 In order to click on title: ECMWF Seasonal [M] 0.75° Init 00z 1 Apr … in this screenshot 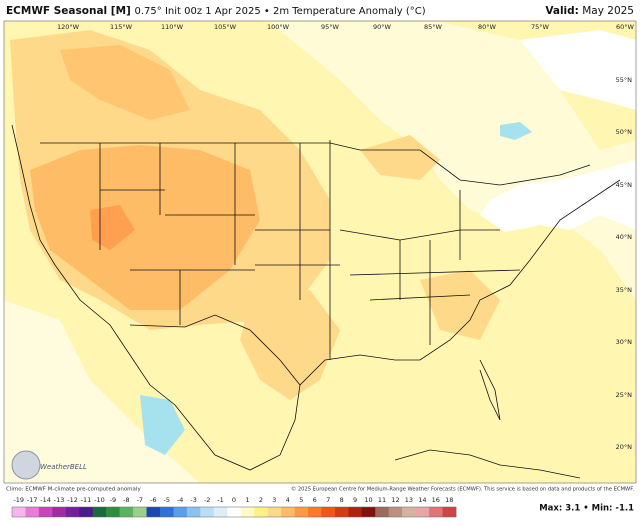, I will do `click(216, 11)`.